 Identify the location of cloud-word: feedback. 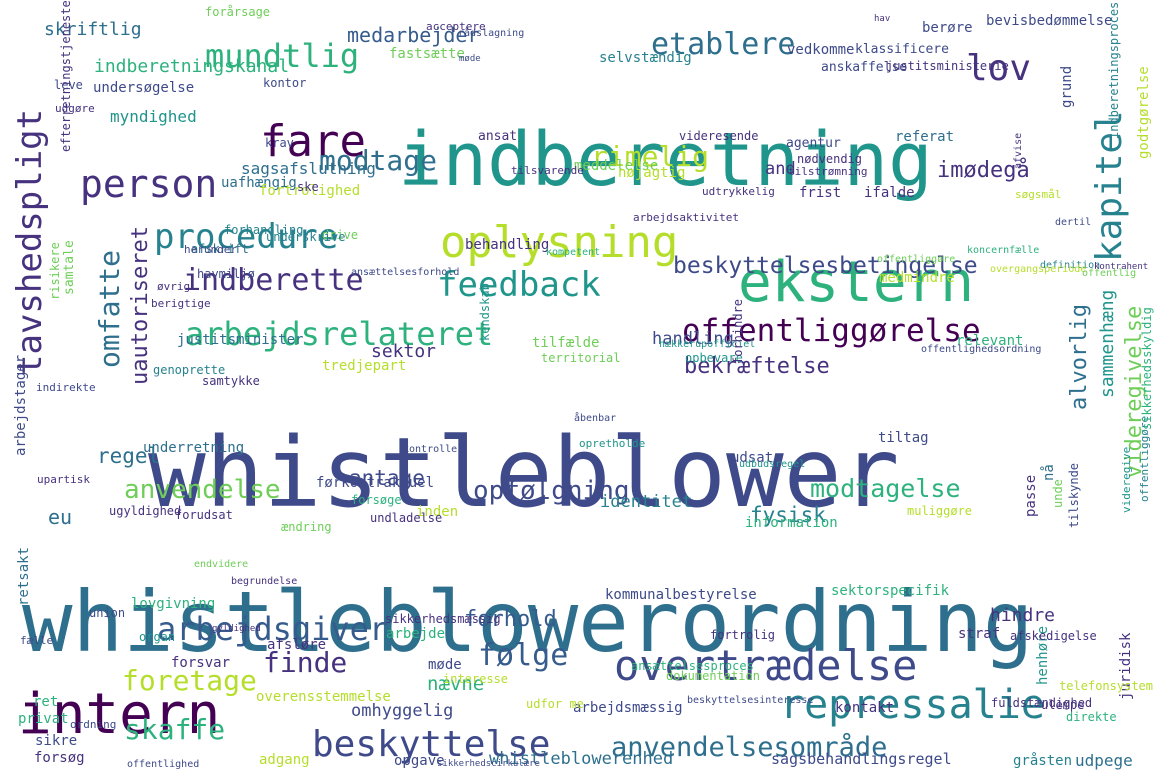
(519, 285).